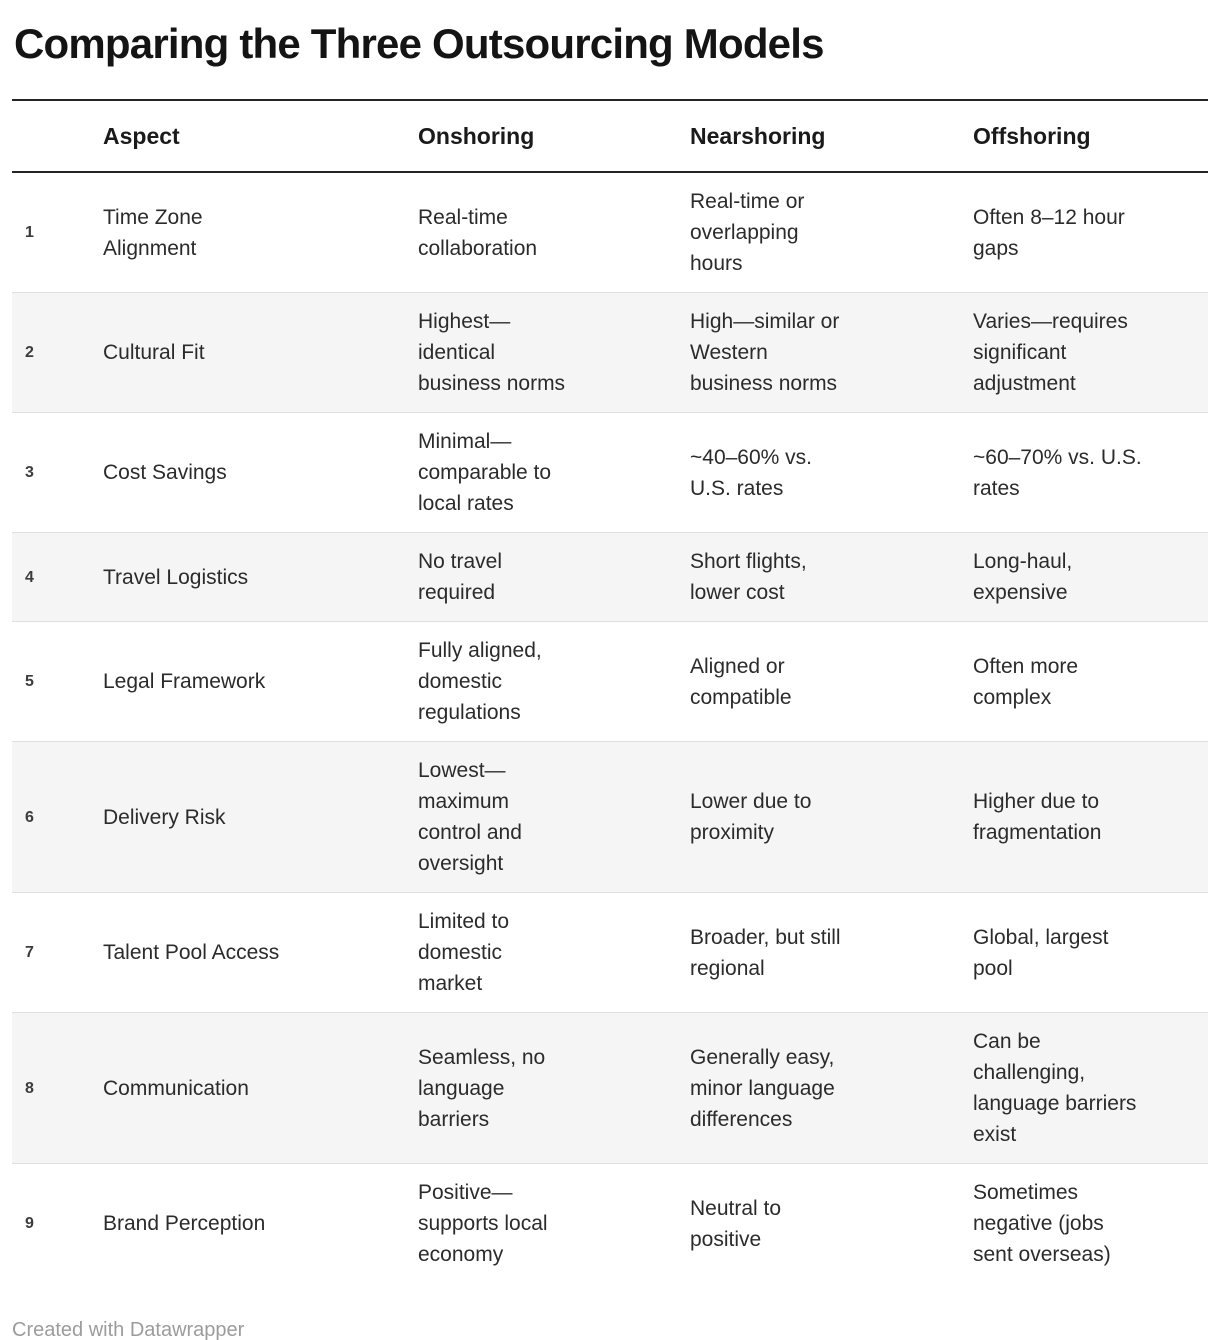 The height and width of the screenshot is (1340, 1220). I want to click on nearshoring-cell: Short flights, lower cost, so click(748, 577).